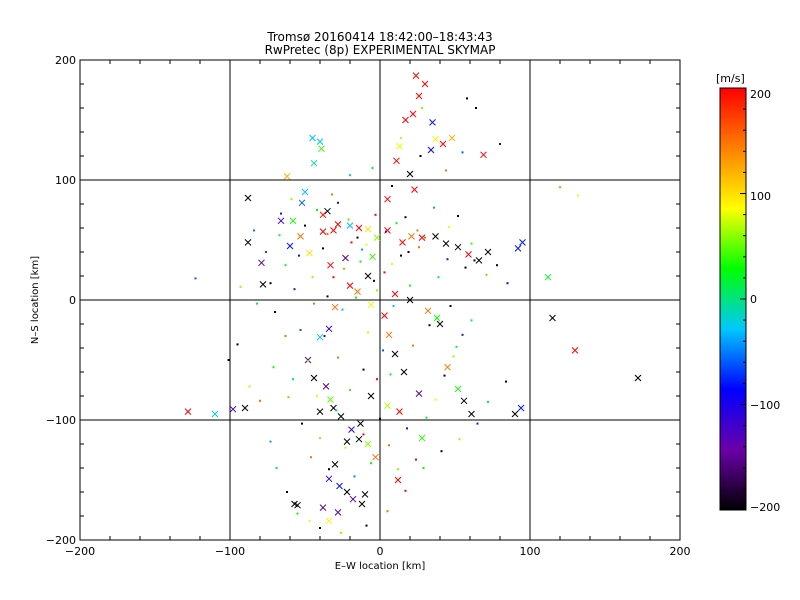 This screenshot has height=600, width=800. Describe the element at coordinates (61, 540) in the screenshot. I see `y-tick-label: −200` at that location.